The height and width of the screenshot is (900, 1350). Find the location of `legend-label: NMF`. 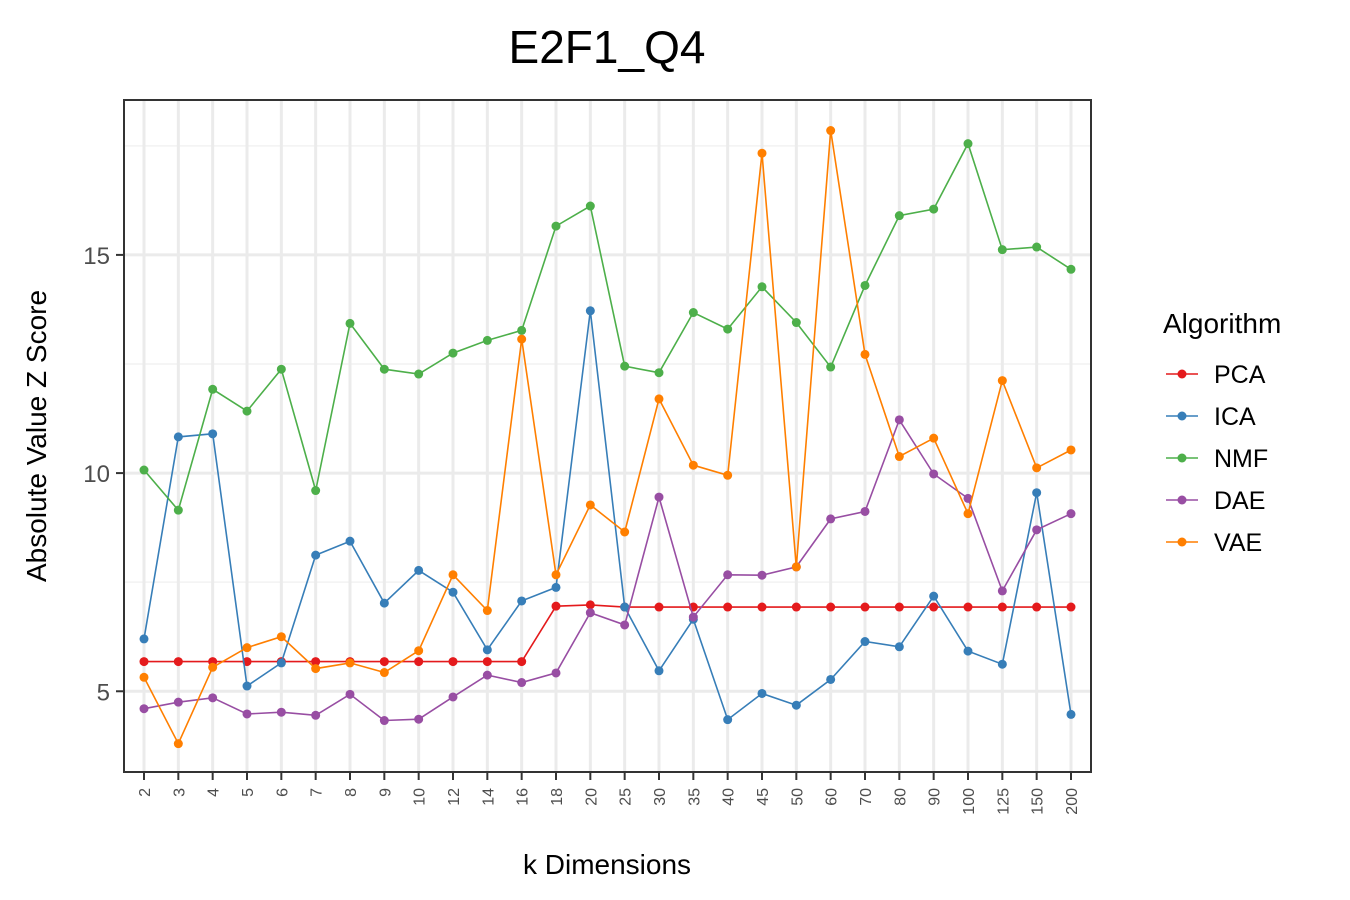

legend-label: NMF is located at coordinates (1241, 459).